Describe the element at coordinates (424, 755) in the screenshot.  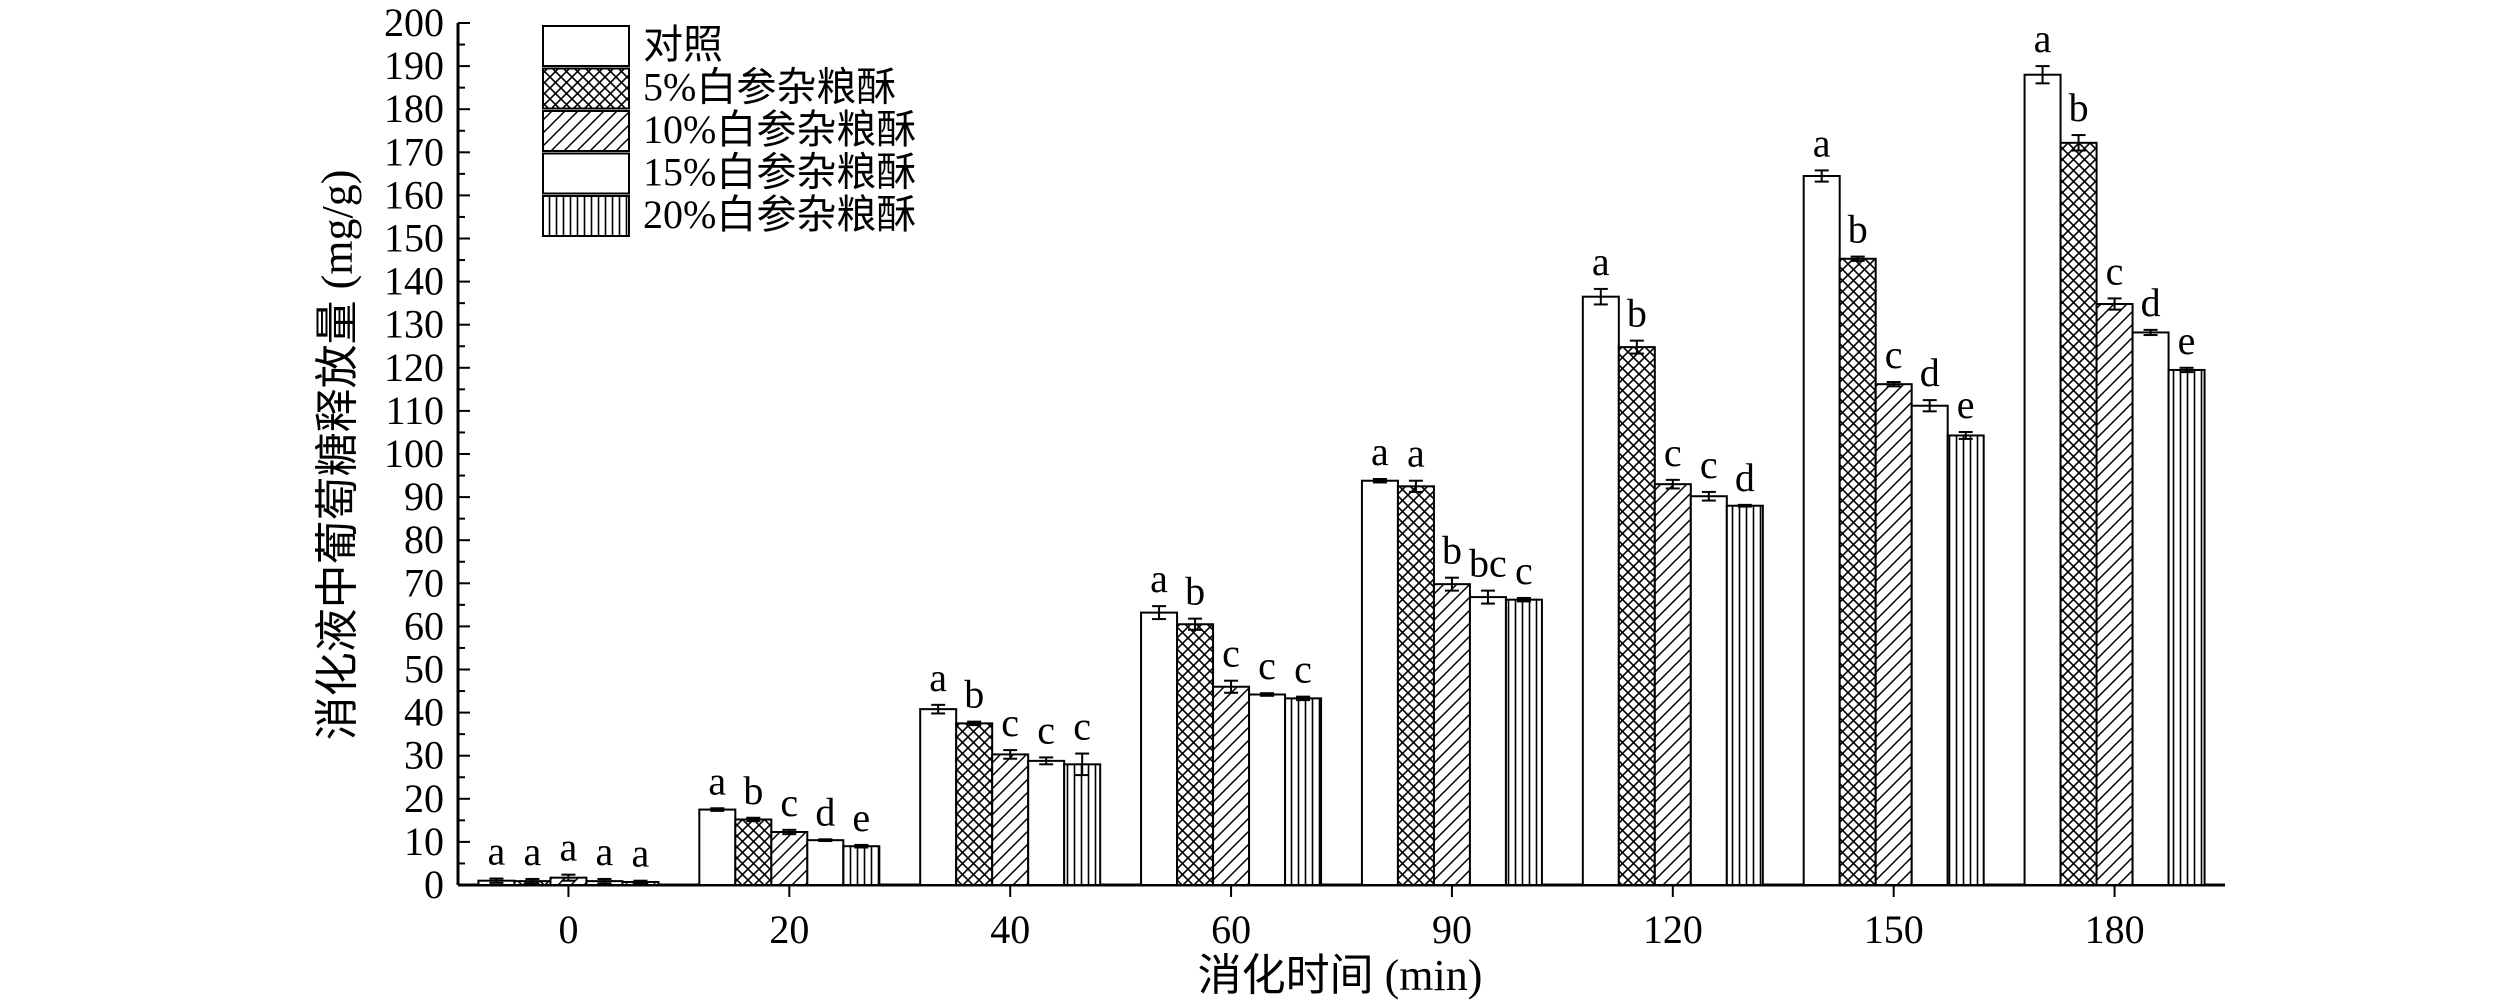
I see `y-tick-label: 30` at that location.